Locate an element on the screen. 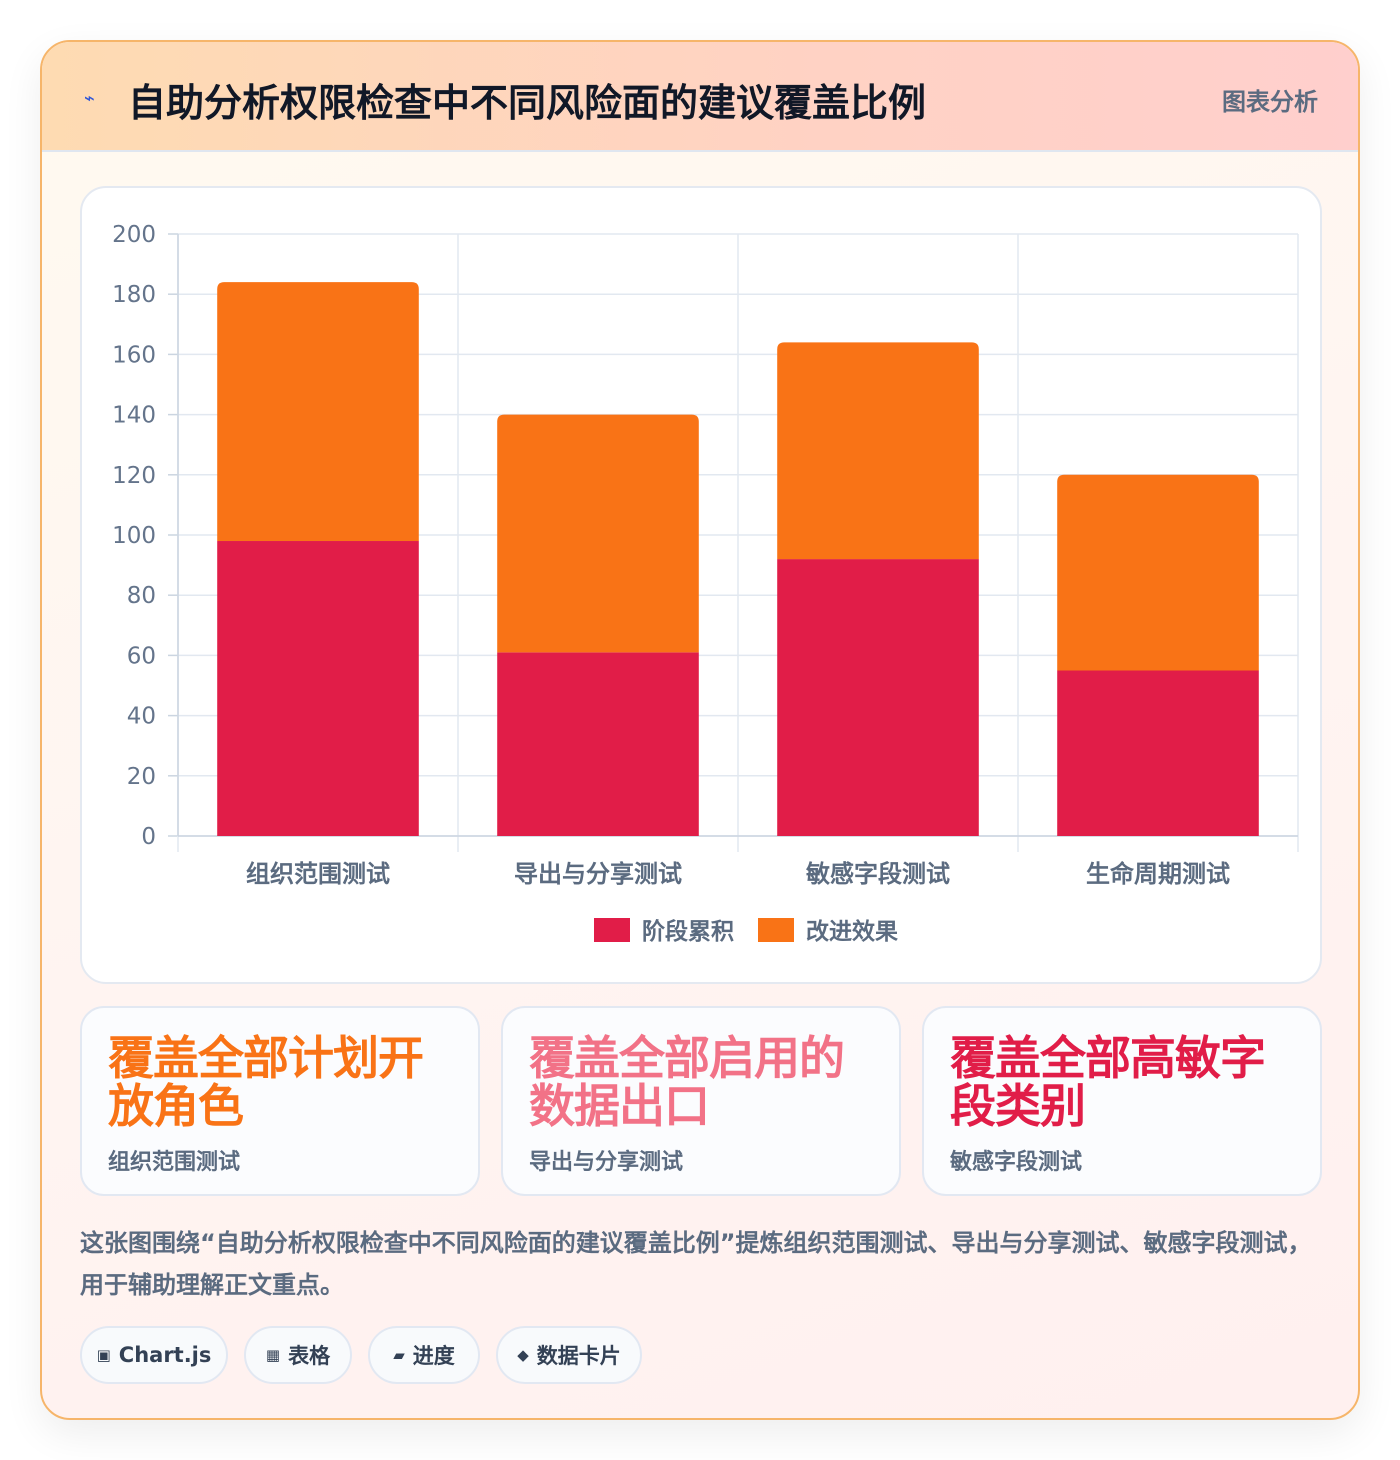 This screenshot has height=1460, width=1400. pill-label: 数据卡片 is located at coordinates (578, 1356).